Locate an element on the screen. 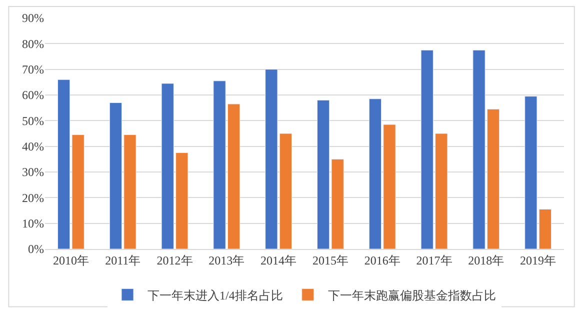  y-tick-label: 70% is located at coordinates (33, 69).